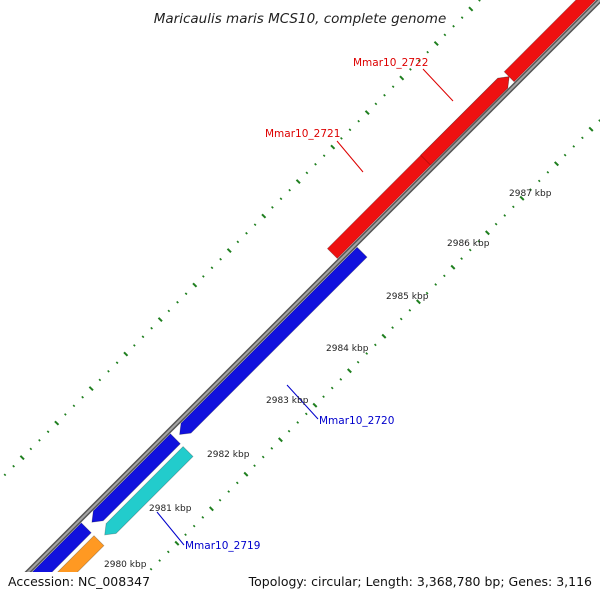 Image resolution: width=600 pixels, height=600 pixels. What do you see at coordinates (403, 79) in the screenshot?
I see `gene-label-2722: Mmar10_2722` at bounding box center [403, 79].